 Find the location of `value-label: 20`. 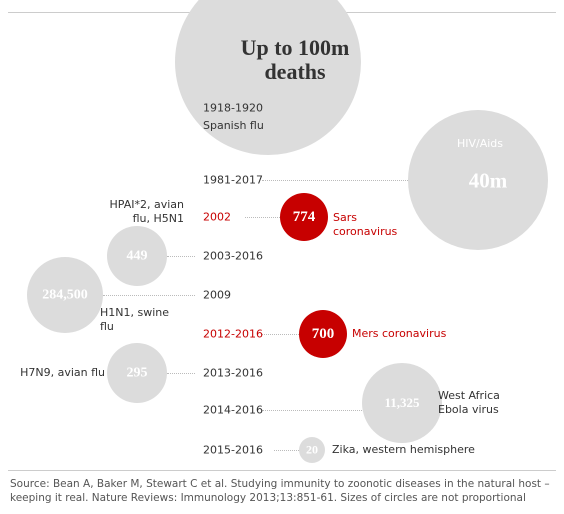

value-label: 20 is located at coordinates (312, 449).